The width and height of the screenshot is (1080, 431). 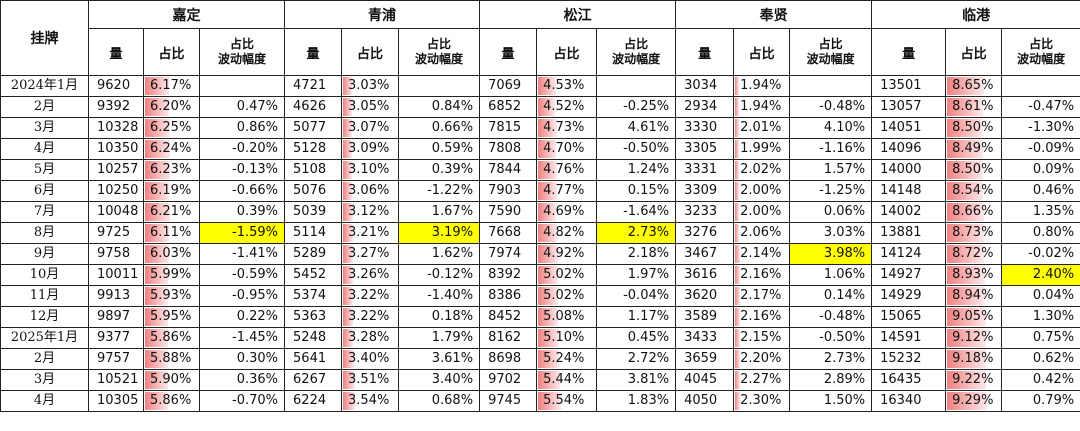 What do you see at coordinates (439, 191) in the screenshot?
I see `fluctuation-cell: -1.22%` at bounding box center [439, 191].